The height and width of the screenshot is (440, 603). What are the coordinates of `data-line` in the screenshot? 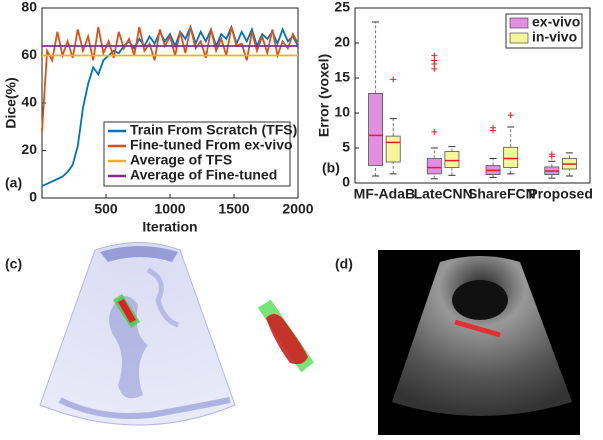 It's located at (170, 79).